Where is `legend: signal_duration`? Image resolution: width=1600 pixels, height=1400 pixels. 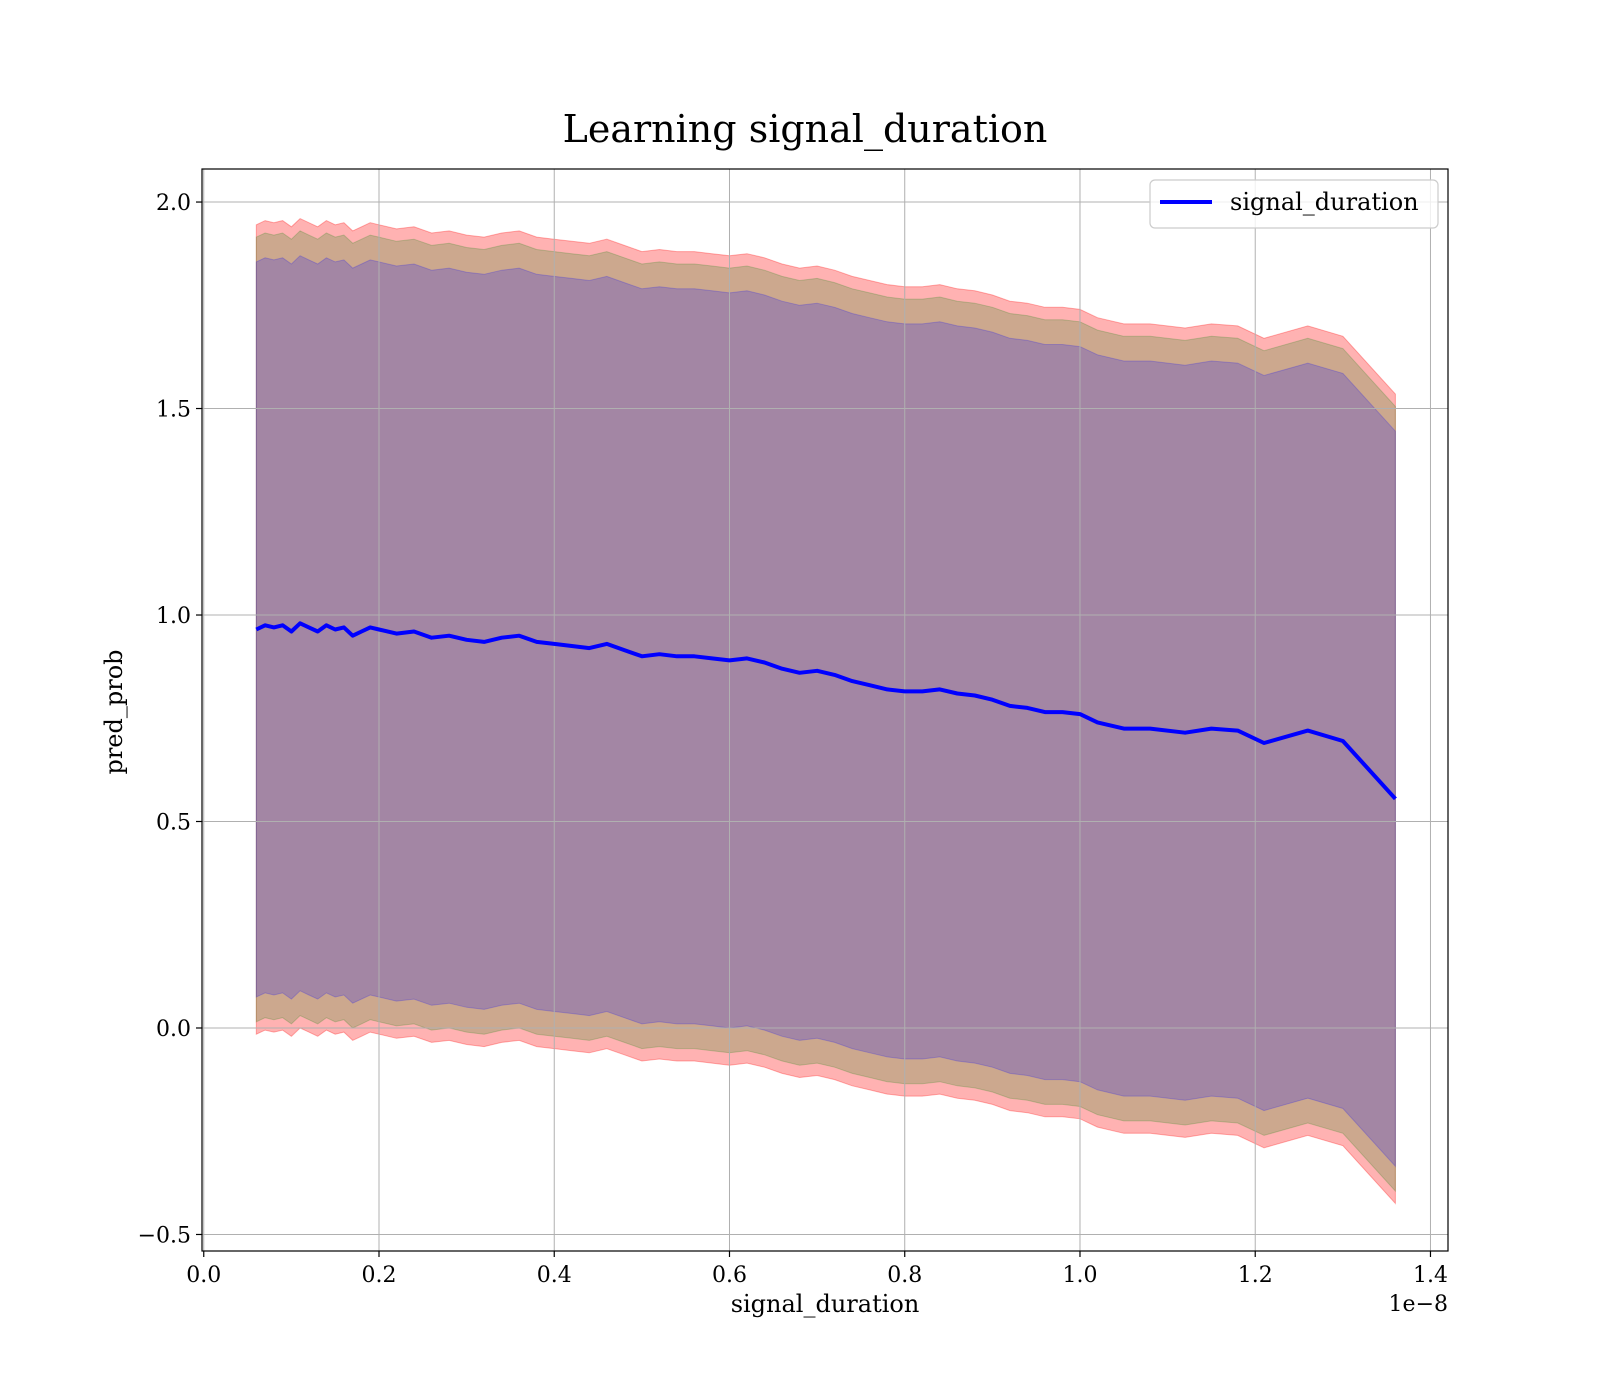 legend: signal_duration is located at coordinates (1294, 204).